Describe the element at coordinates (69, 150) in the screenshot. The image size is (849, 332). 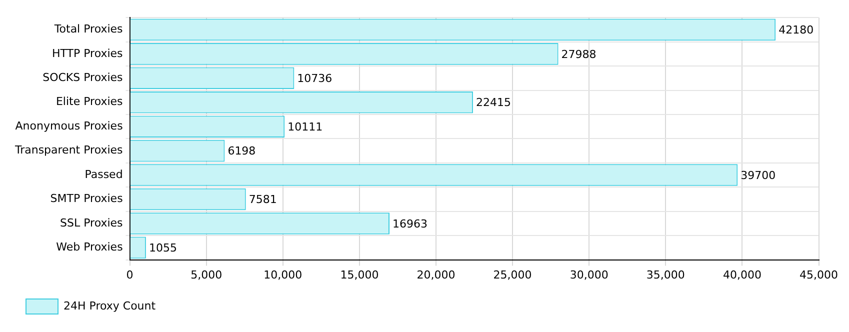
I see `y-tick-label: Transparent Proxies` at that location.